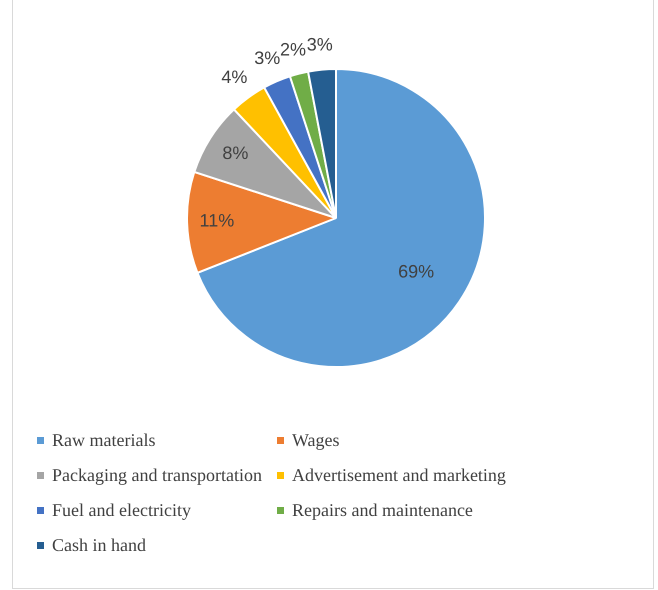 The width and height of the screenshot is (658, 590). Describe the element at coordinates (416, 271) in the screenshot. I see `data-label: 69%` at that location.